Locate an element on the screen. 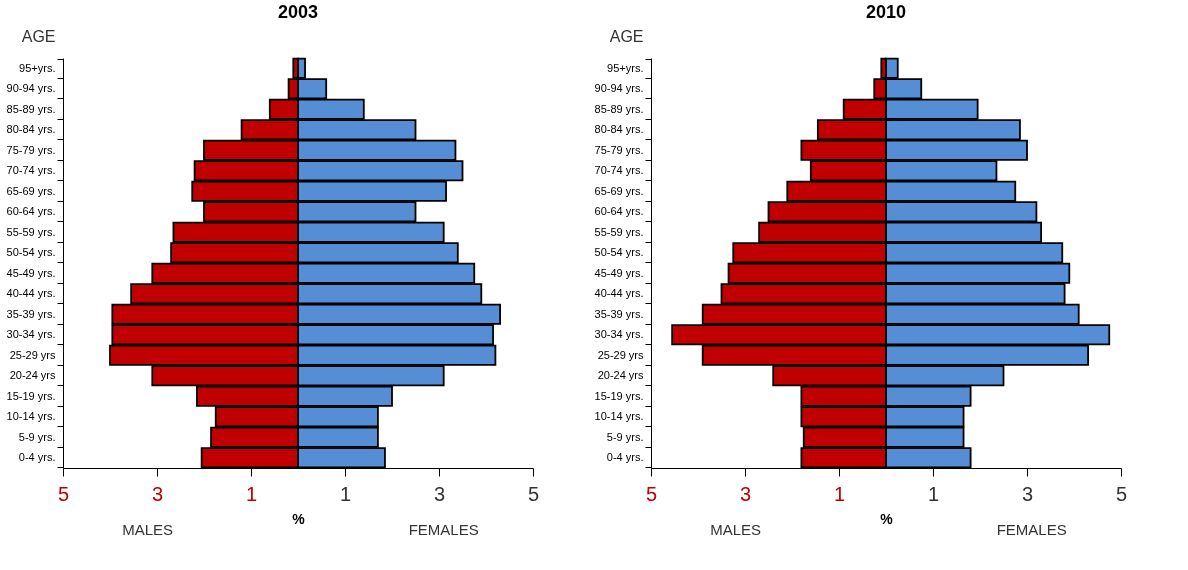 The width and height of the screenshot is (1188, 570). chart-title: 2010 is located at coordinates (886, 12).